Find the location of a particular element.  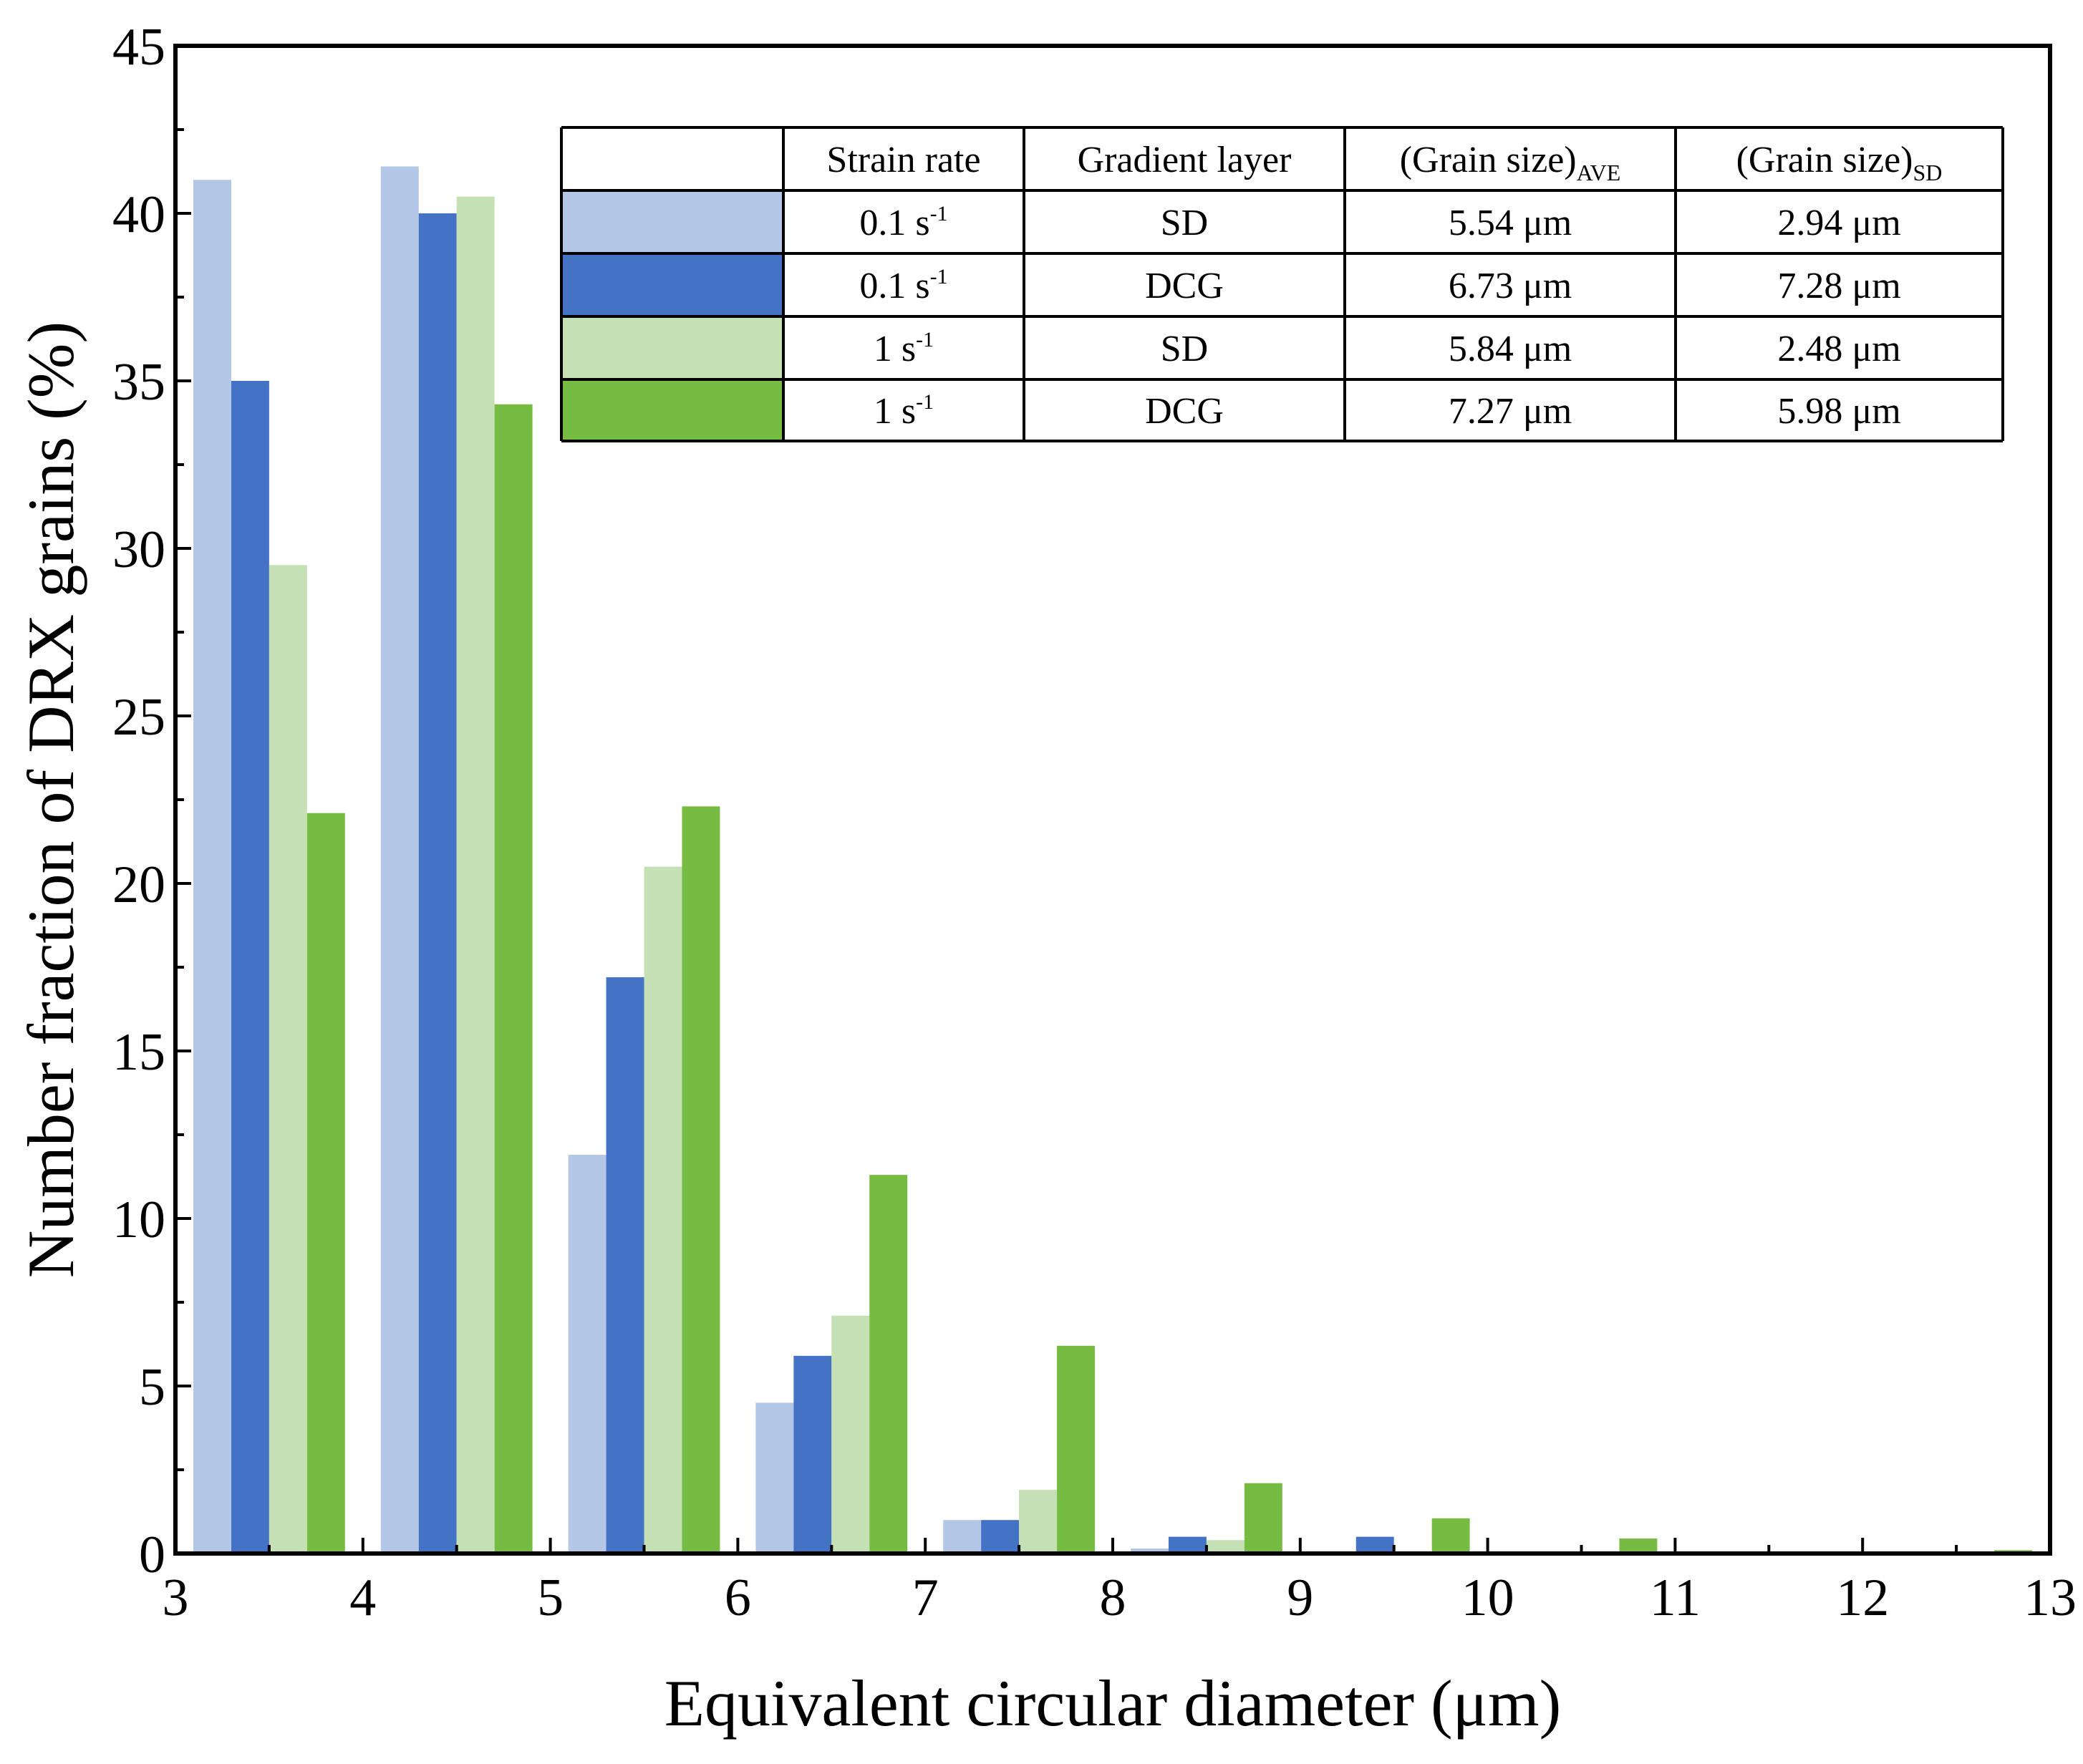

y-tick-label-0: 0 is located at coordinates (152, 1555).